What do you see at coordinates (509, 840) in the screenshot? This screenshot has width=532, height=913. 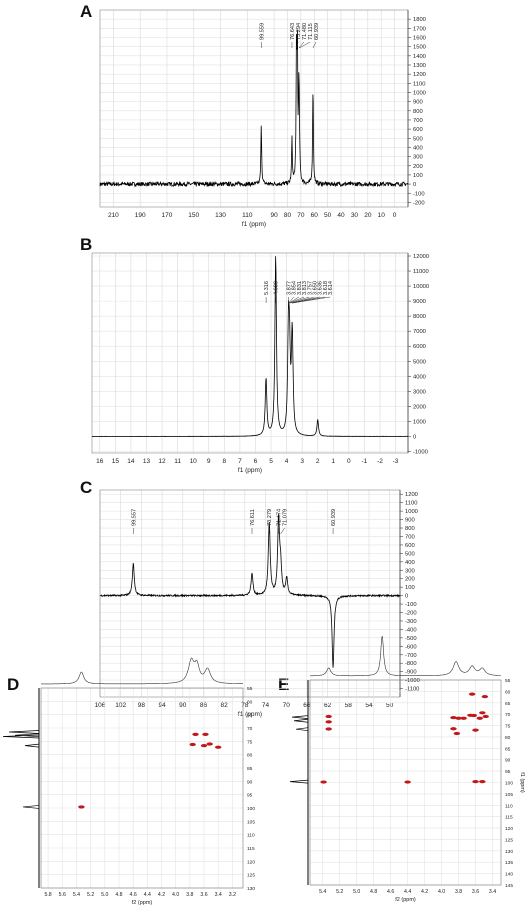 I see `panel-e-ytick-label: 125` at bounding box center [509, 840].